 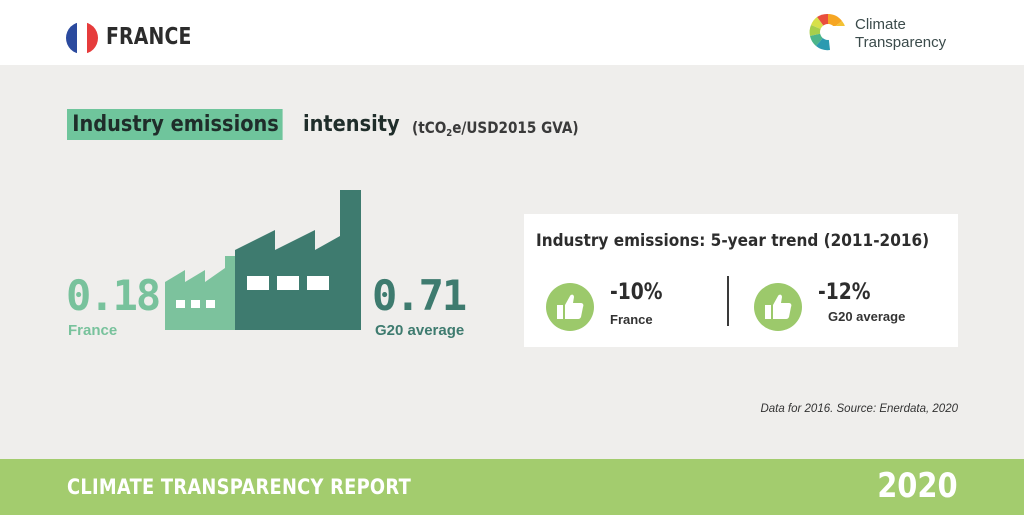 What do you see at coordinates (149, 37) in the screenshot?
I see `country-name: FRANCE` at bounding box center [149, 37].